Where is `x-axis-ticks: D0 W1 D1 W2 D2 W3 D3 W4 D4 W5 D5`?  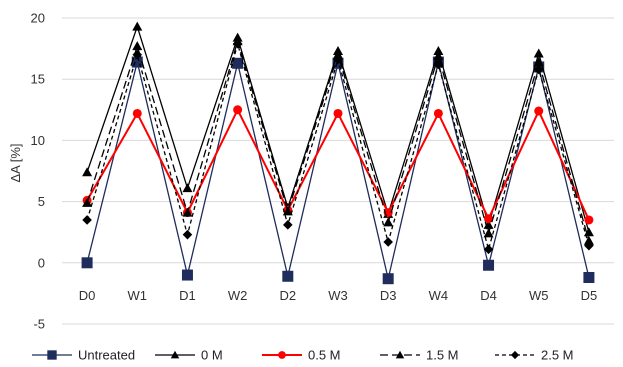
x-axis-ticks: D0 W1 D1 W2 D2 W3 D3 W4 D4 W5 D5 is located at coordinates (338, 295).